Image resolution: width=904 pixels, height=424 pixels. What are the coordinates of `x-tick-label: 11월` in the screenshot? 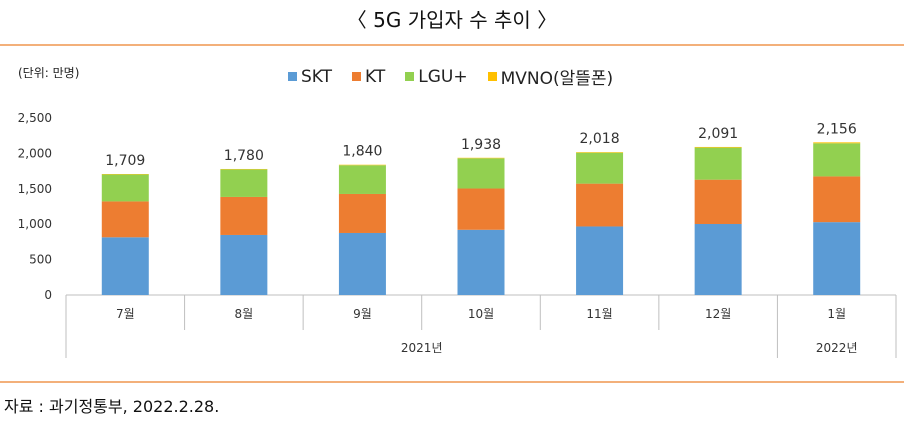 It's located at (599, 314).